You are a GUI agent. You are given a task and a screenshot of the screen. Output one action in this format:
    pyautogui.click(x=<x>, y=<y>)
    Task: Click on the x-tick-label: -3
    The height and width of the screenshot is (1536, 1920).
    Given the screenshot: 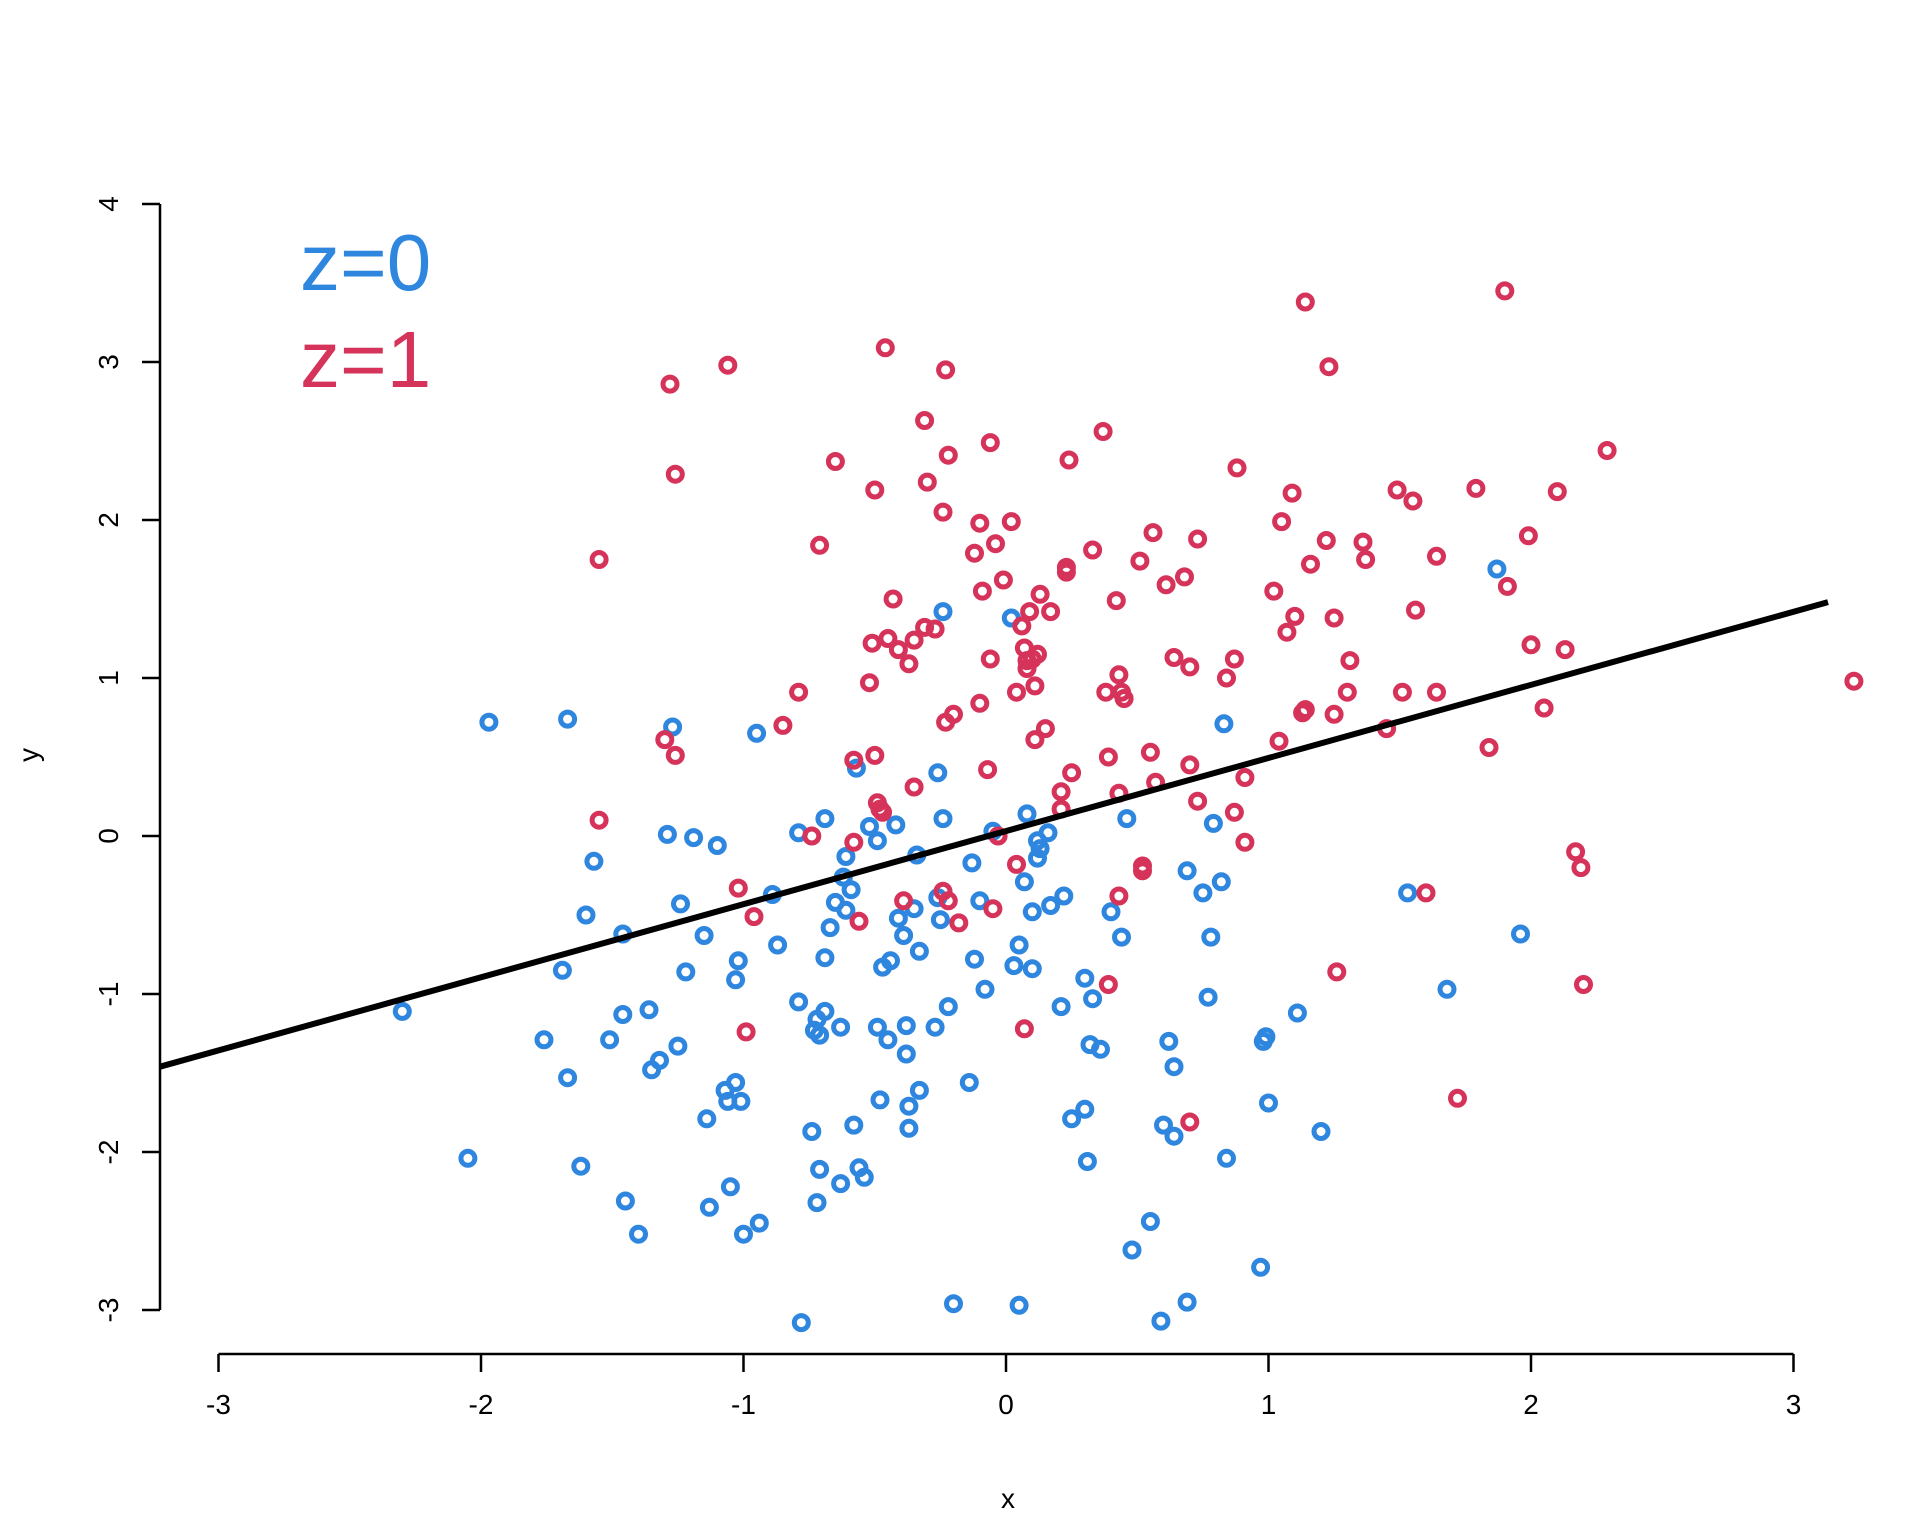 What is the action you would take?
    pyautogui.click(x=218, y=1404)
    